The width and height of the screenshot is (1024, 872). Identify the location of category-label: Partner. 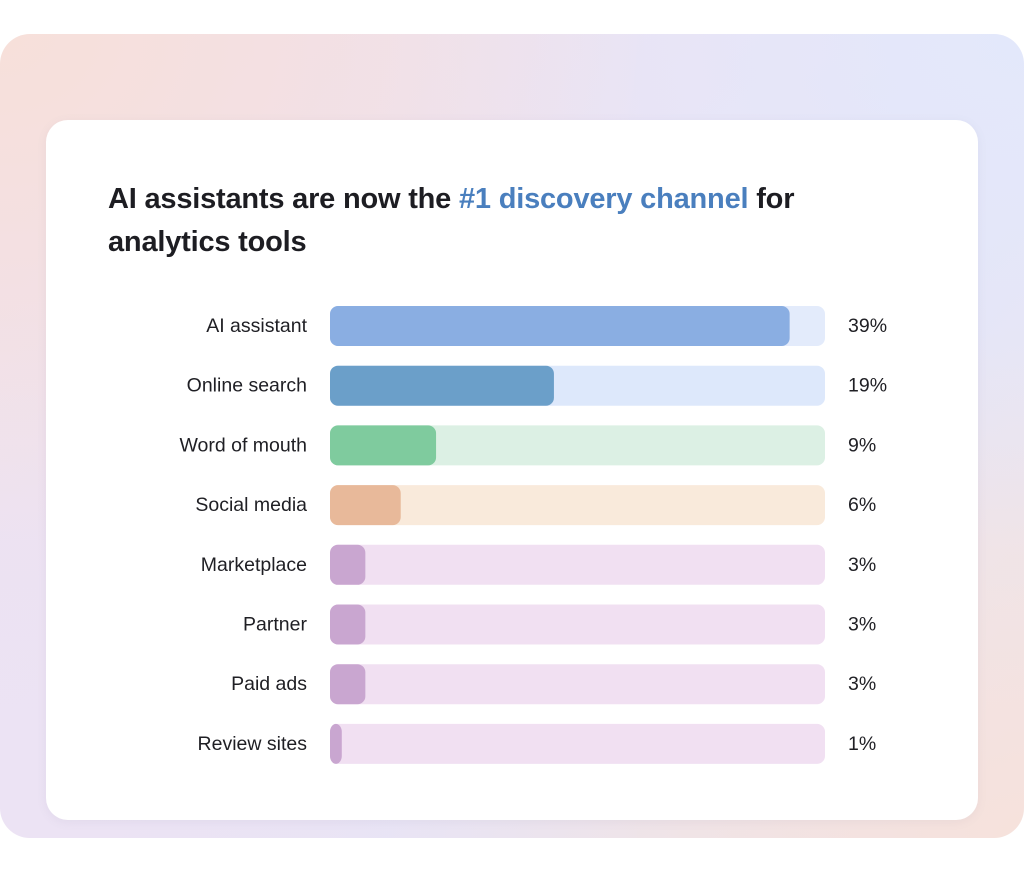
(275, 625).